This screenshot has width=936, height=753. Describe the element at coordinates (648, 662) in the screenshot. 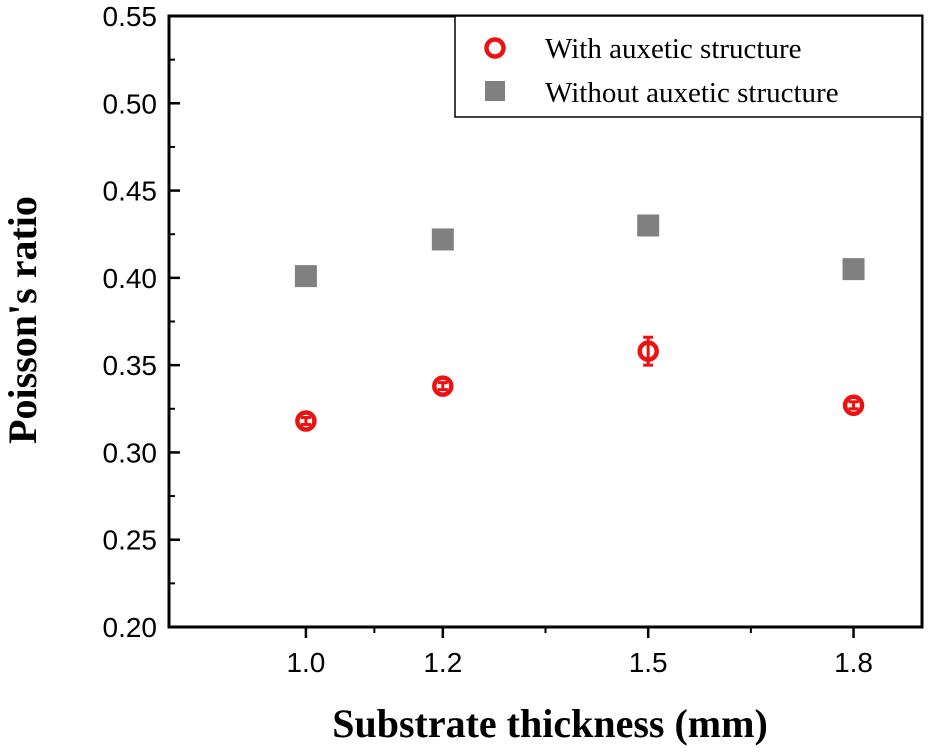

I see `x-tick-label: 1.5` at that location.